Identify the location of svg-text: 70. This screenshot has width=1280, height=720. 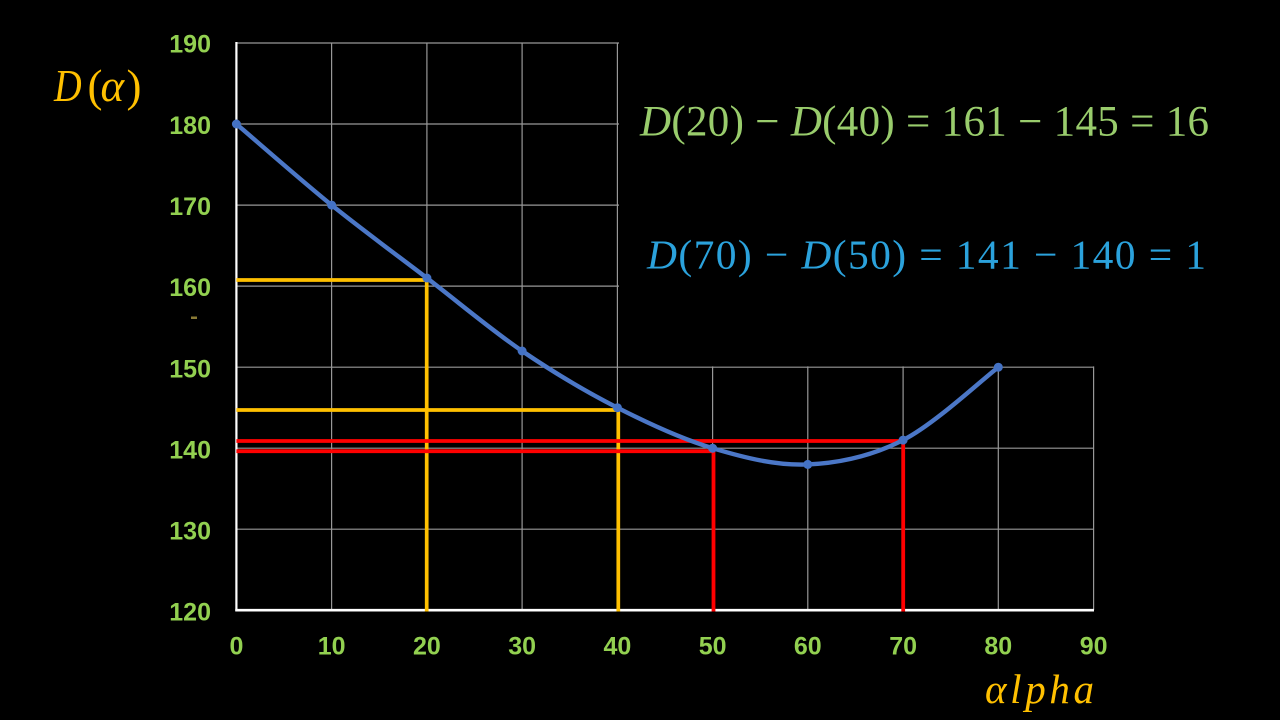
(903, 647).